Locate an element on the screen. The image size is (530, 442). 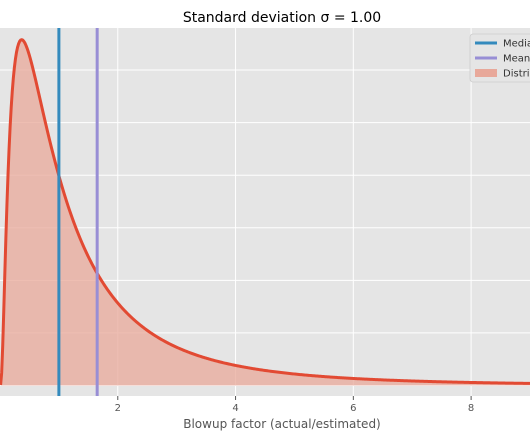
x-tick-label-2: 6 is located at coordinates (353, 408).